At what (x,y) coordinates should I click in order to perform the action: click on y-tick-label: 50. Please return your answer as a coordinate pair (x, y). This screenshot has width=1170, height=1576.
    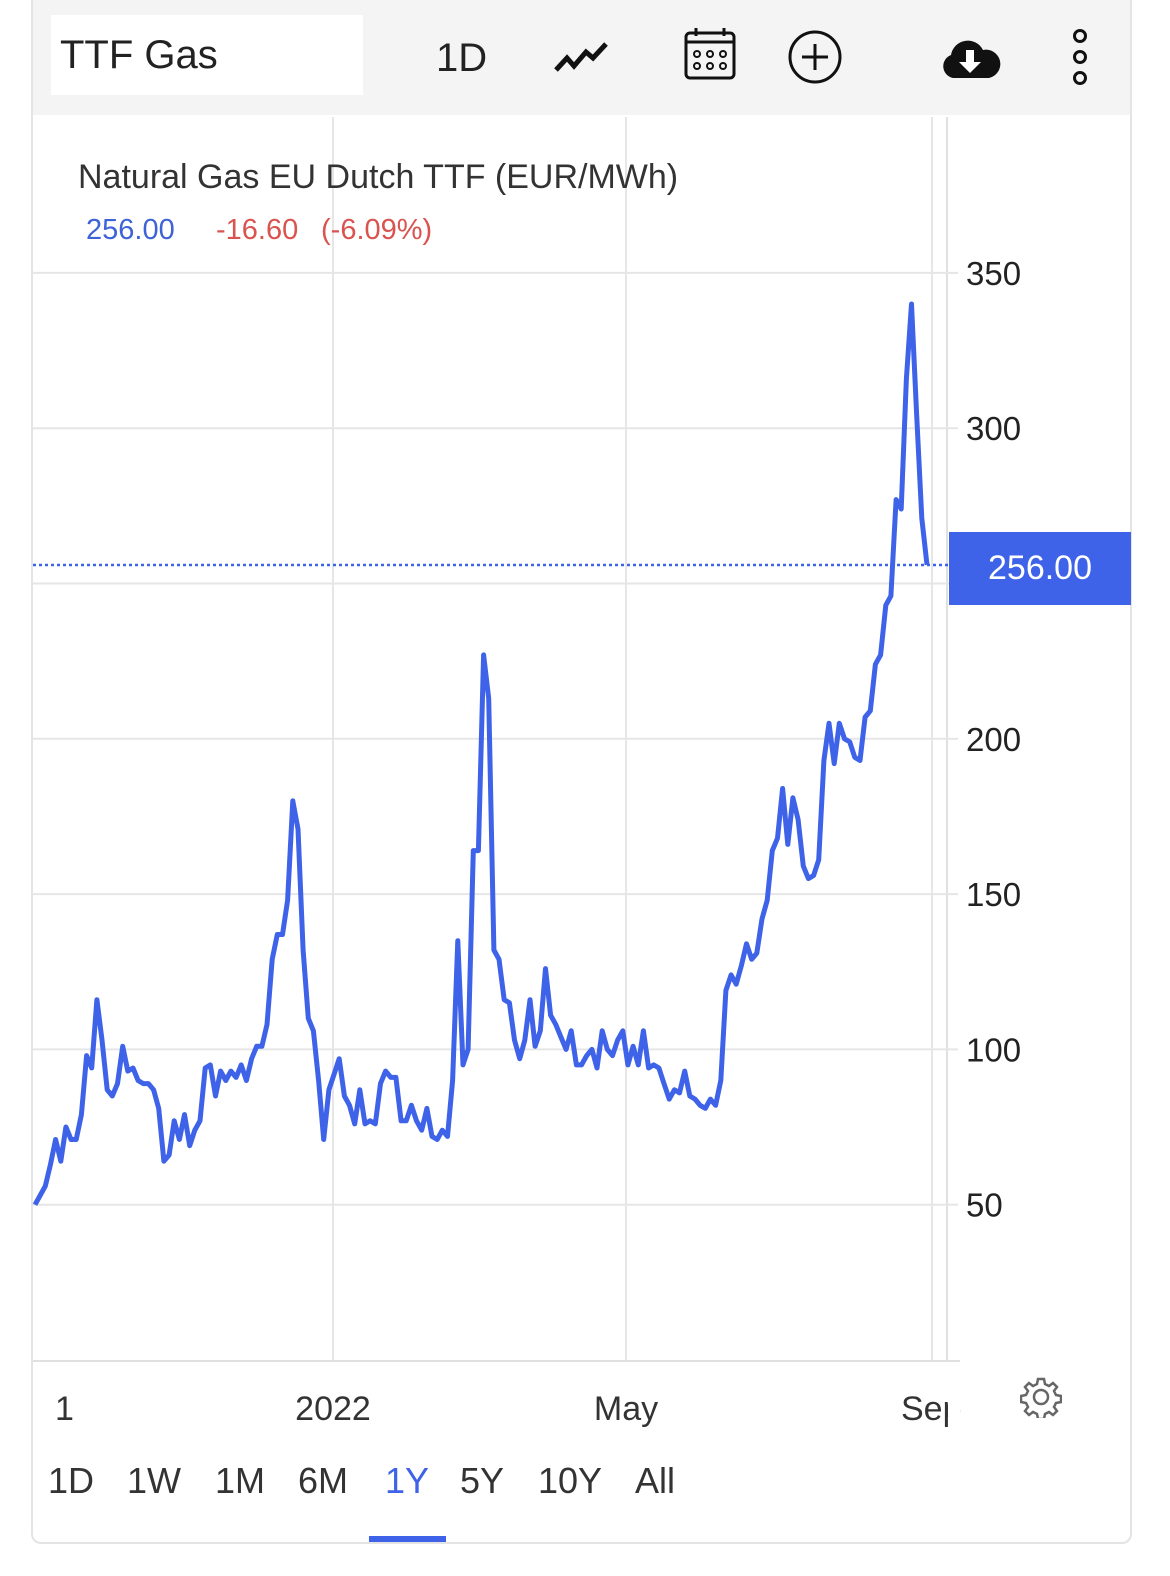
    Looking at the image, I should click on (984, 1205).